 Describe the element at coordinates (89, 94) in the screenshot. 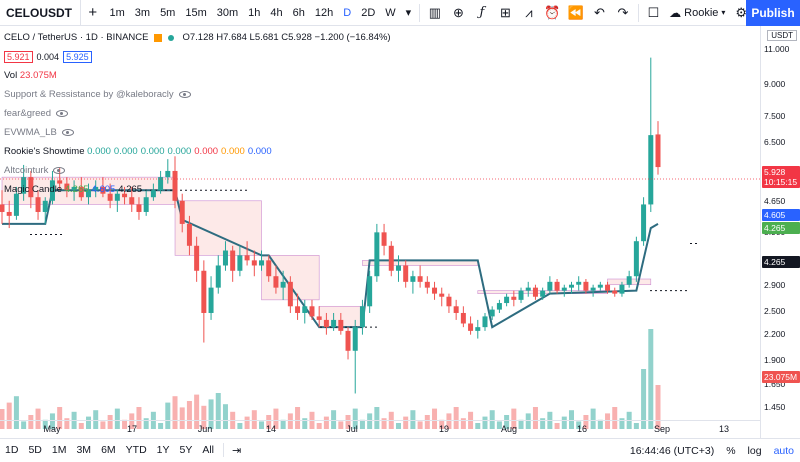

I see `indicator-name: Support & Ressistance by @kaleboracly` at that location.